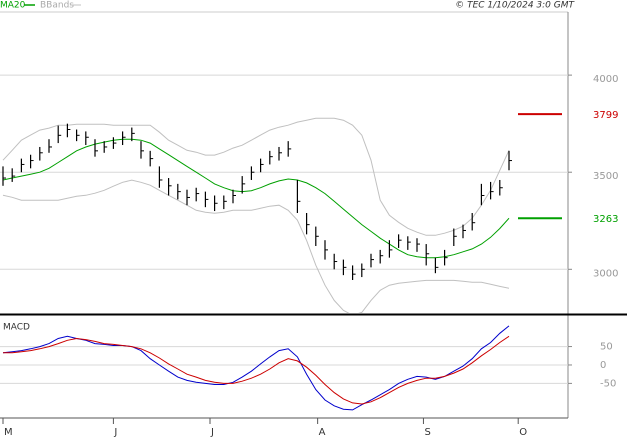 The width and height of the screenshot is (627, 440). What do you see at coordinates (427, 432) in the screenshot?
I see `x-tick-label: S` at bounding box center [427, 432].